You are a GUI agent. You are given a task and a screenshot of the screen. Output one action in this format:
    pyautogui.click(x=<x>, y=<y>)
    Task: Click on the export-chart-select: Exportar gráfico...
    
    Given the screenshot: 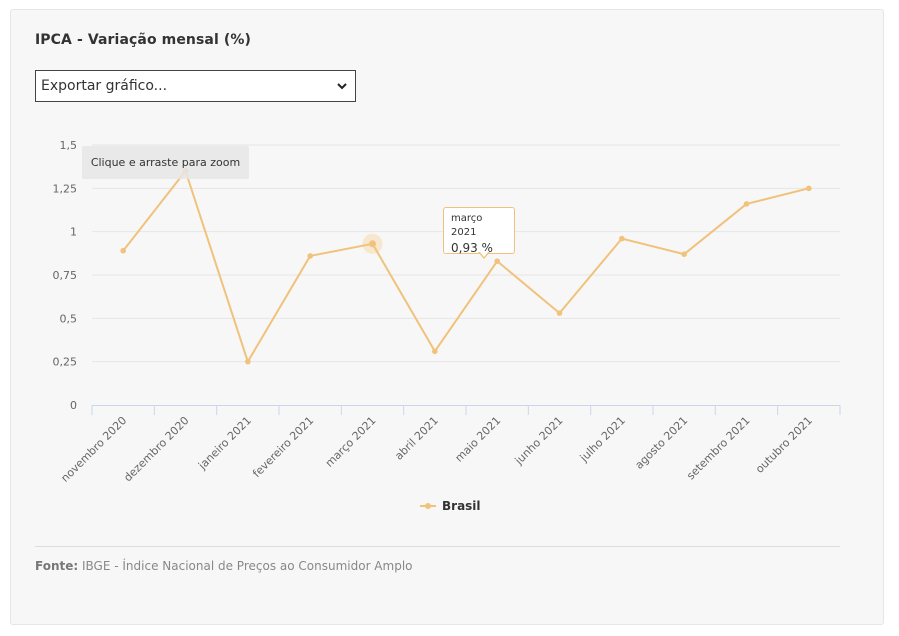 What is the action you would take?
    pyautogui.click(x=195, y=86)
    